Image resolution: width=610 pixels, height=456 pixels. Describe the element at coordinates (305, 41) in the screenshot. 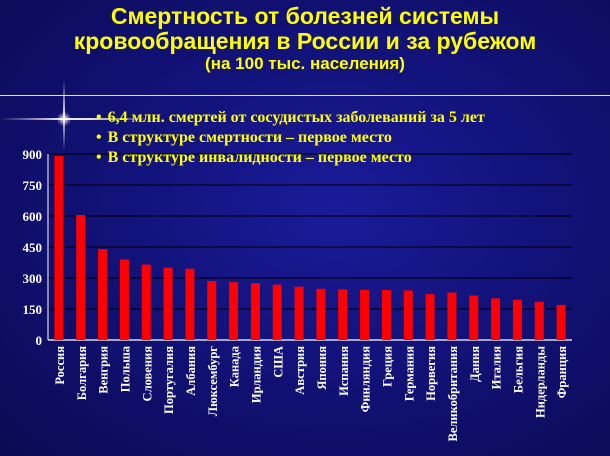

I see `title-line-2: кровообращения в России и за рубежом` at that location.